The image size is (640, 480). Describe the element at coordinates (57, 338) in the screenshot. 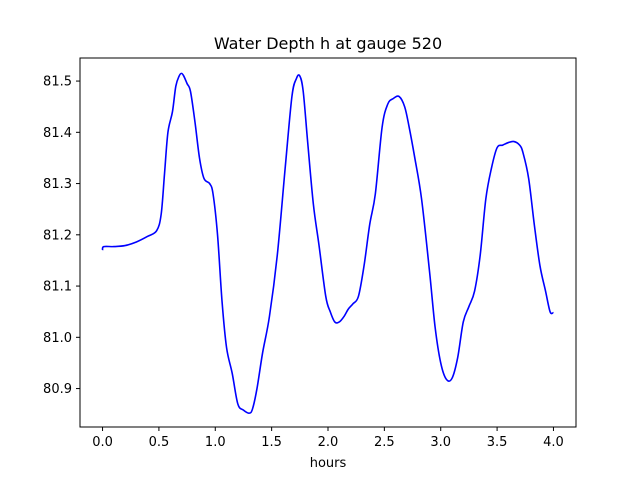

I see `y-tick-label: 81.0` at that location.